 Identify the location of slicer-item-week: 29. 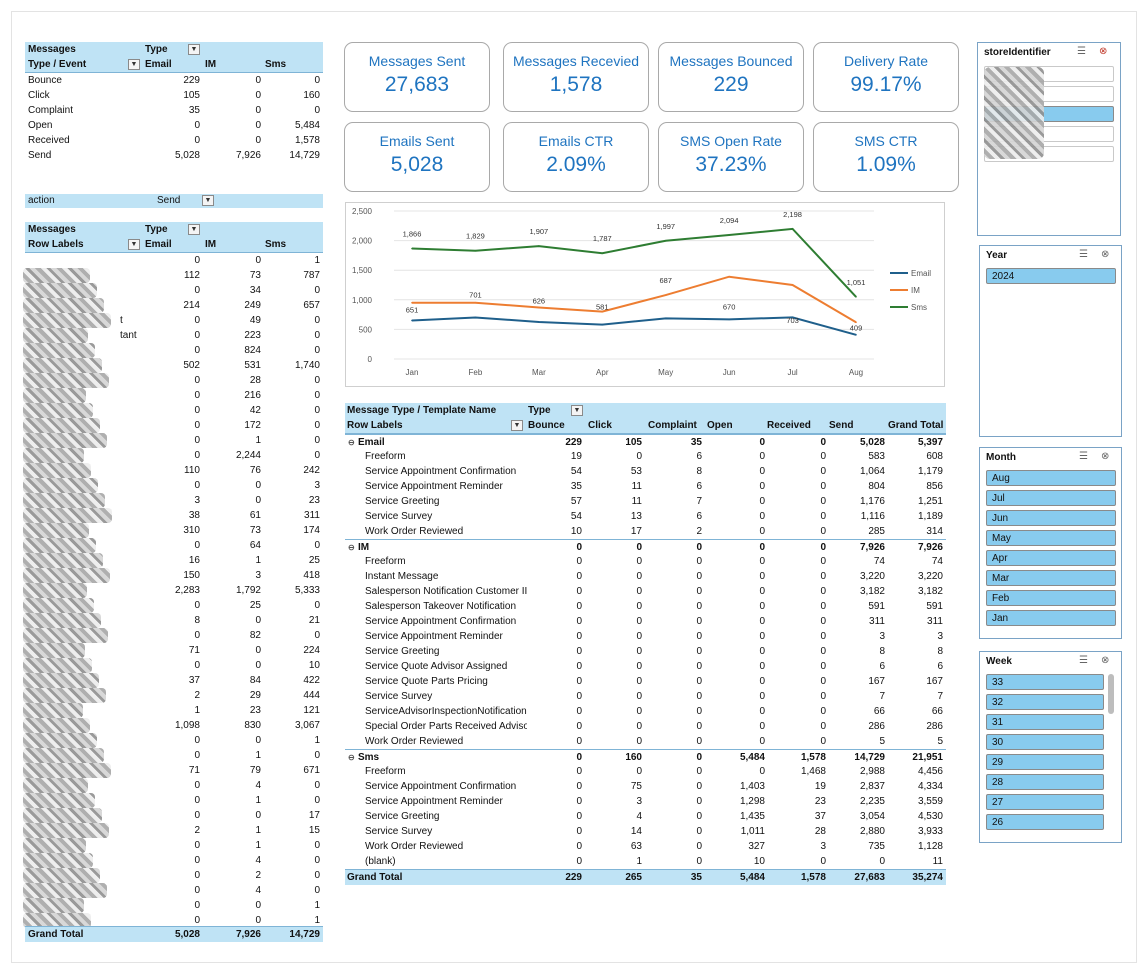
(1045, 762).